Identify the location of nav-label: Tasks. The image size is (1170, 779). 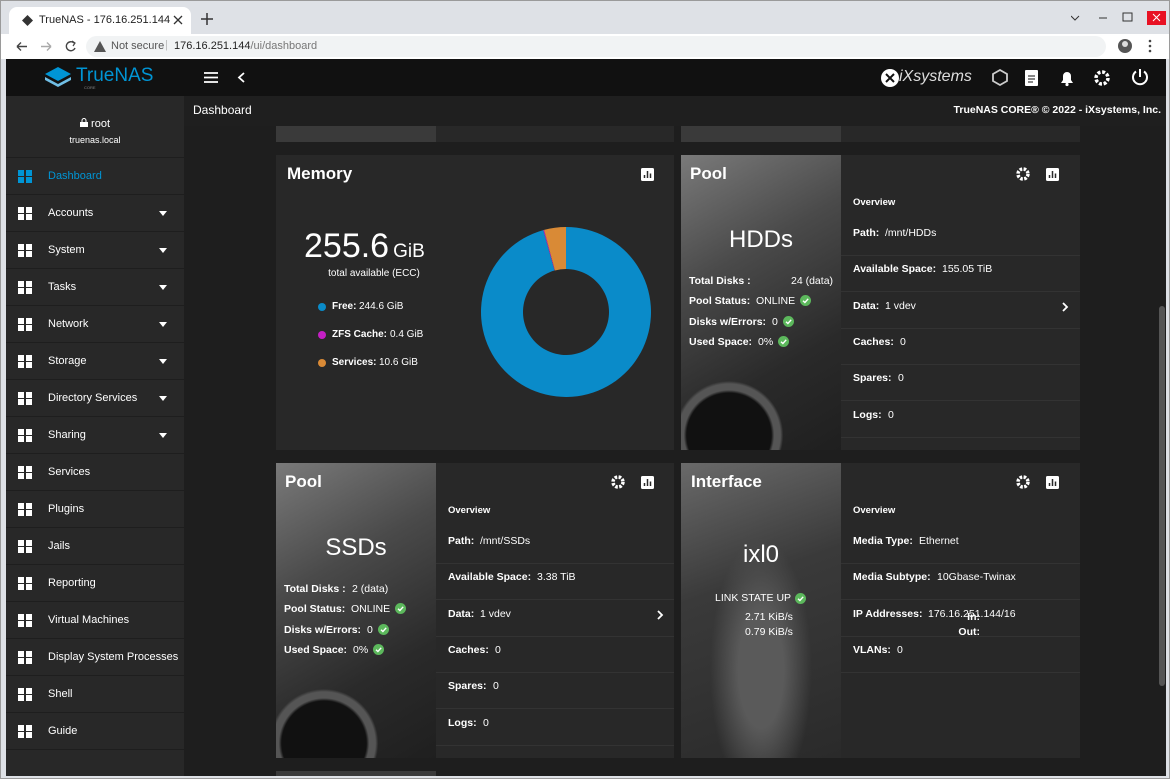
(62, 287).